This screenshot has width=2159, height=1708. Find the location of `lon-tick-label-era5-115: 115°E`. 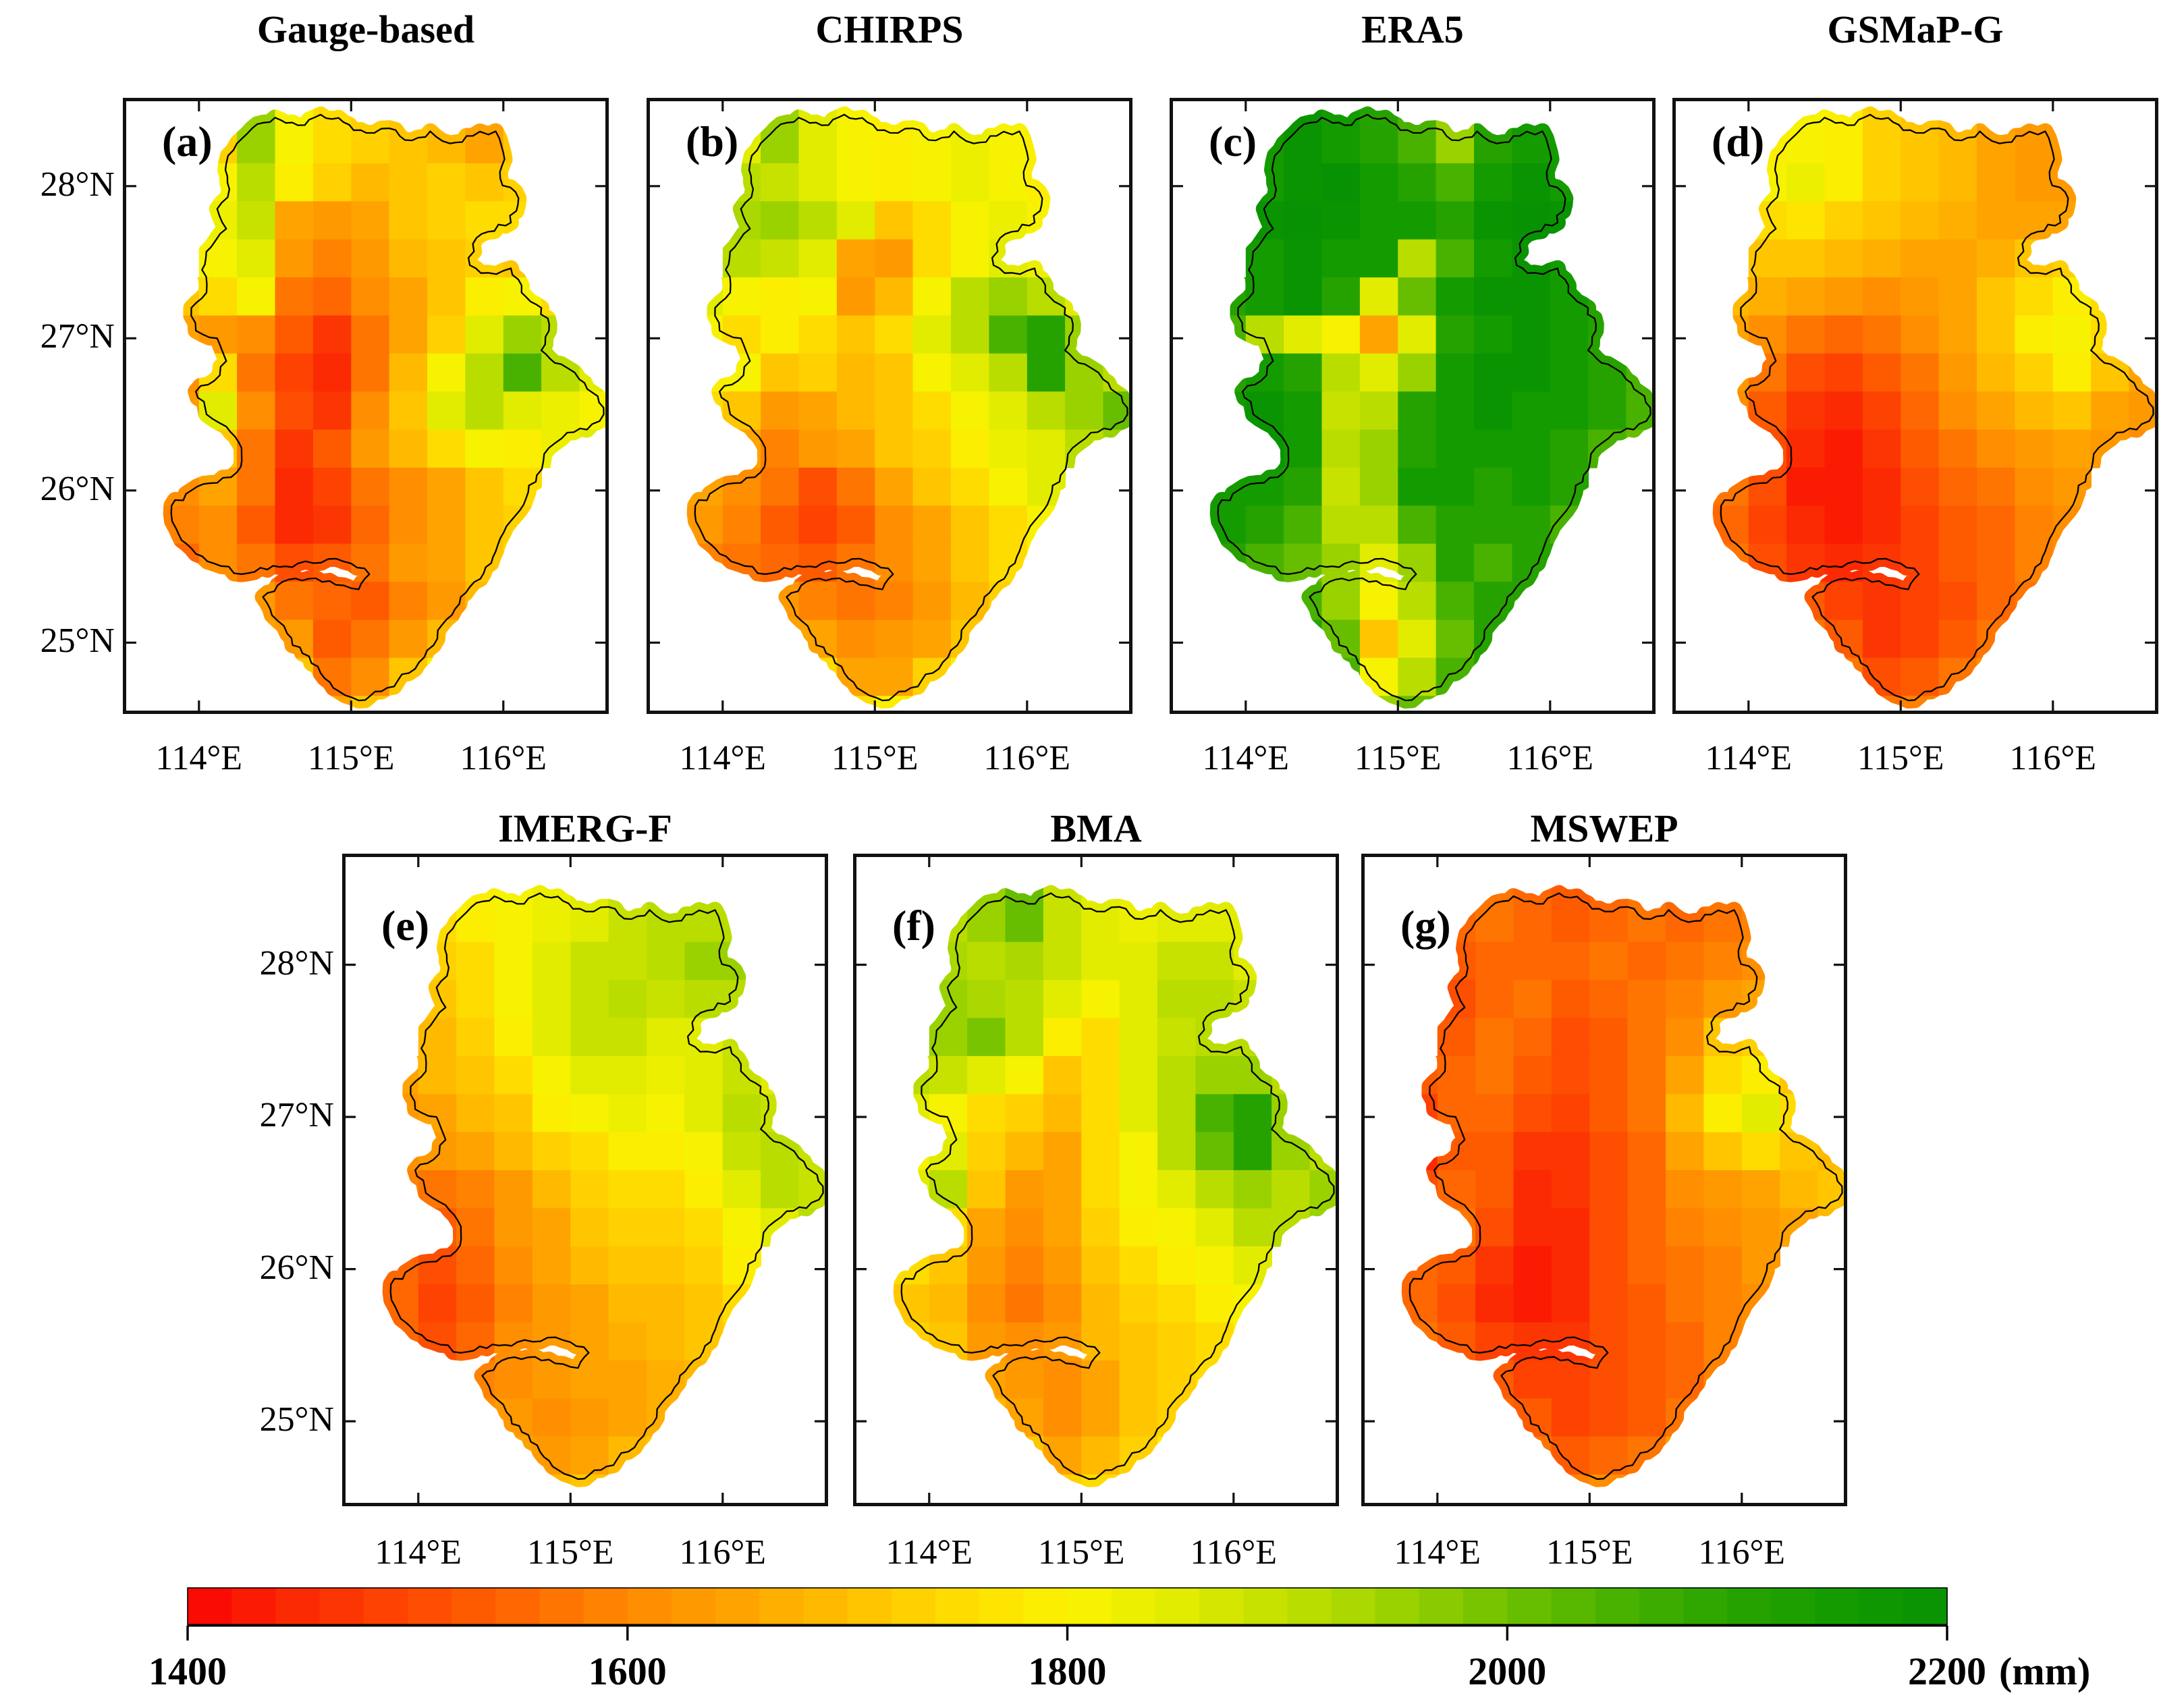

lon-tick-label-era5-115: 115°E is located at coordinates (1398, 758).